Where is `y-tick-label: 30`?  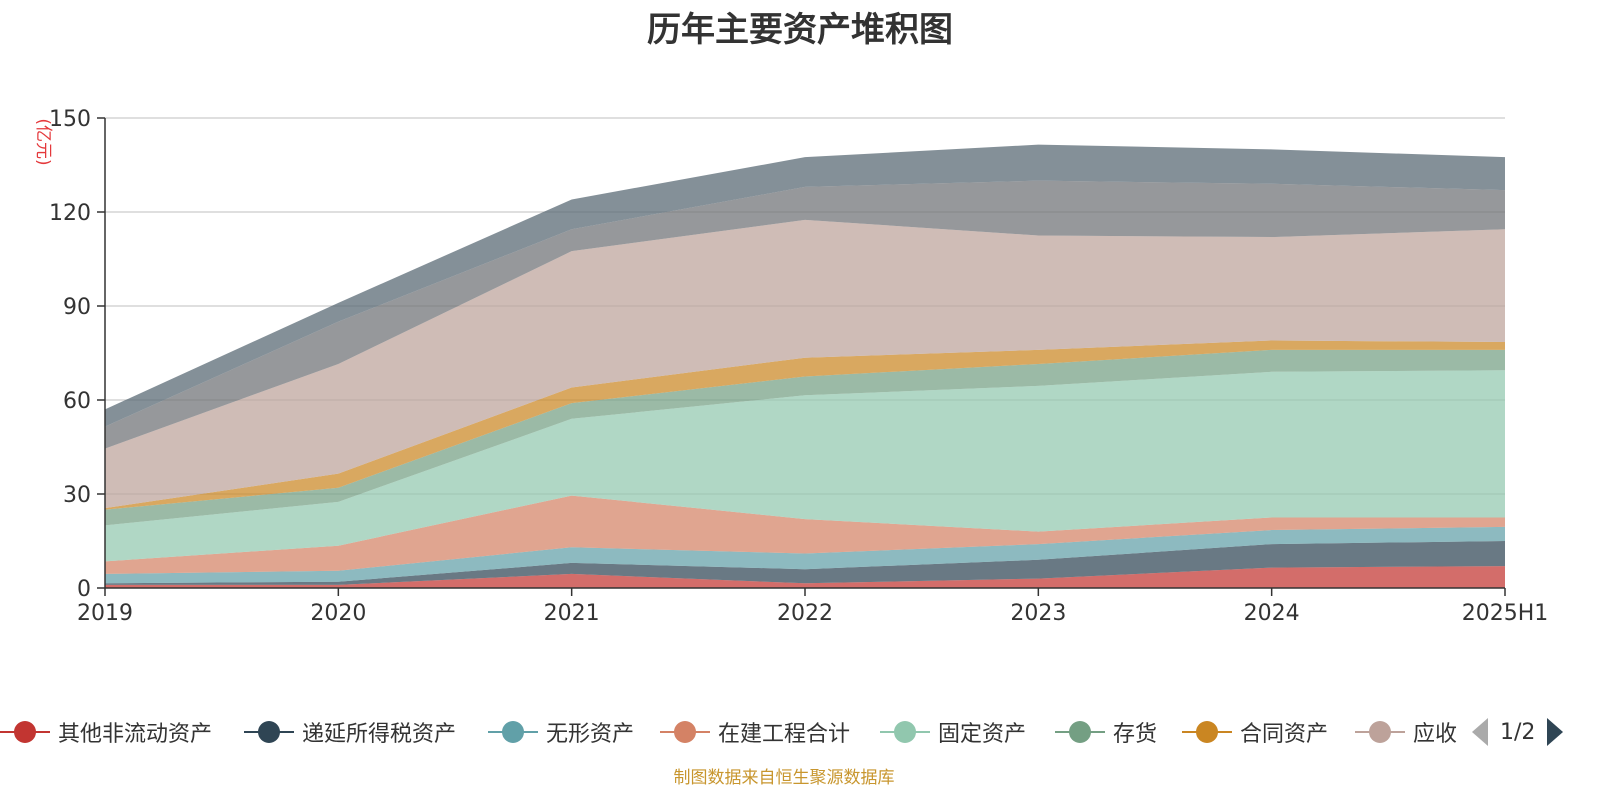 y-tick-label: 30 is located at coordinates (77, 495).